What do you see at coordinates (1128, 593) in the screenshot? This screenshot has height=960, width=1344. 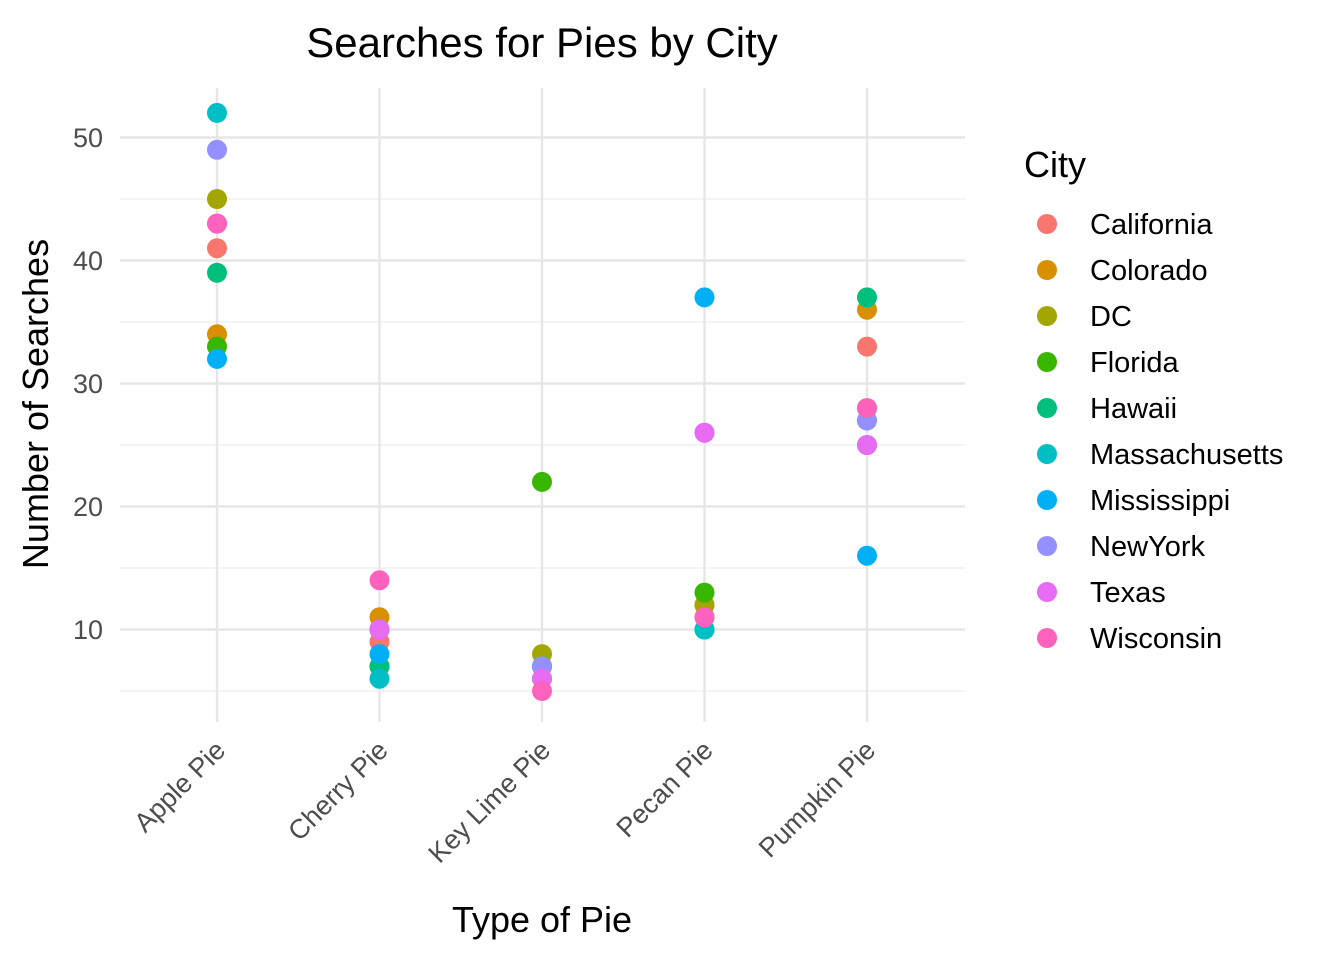 I see `legend-label: Texas` at bounding box center [1128, 593].